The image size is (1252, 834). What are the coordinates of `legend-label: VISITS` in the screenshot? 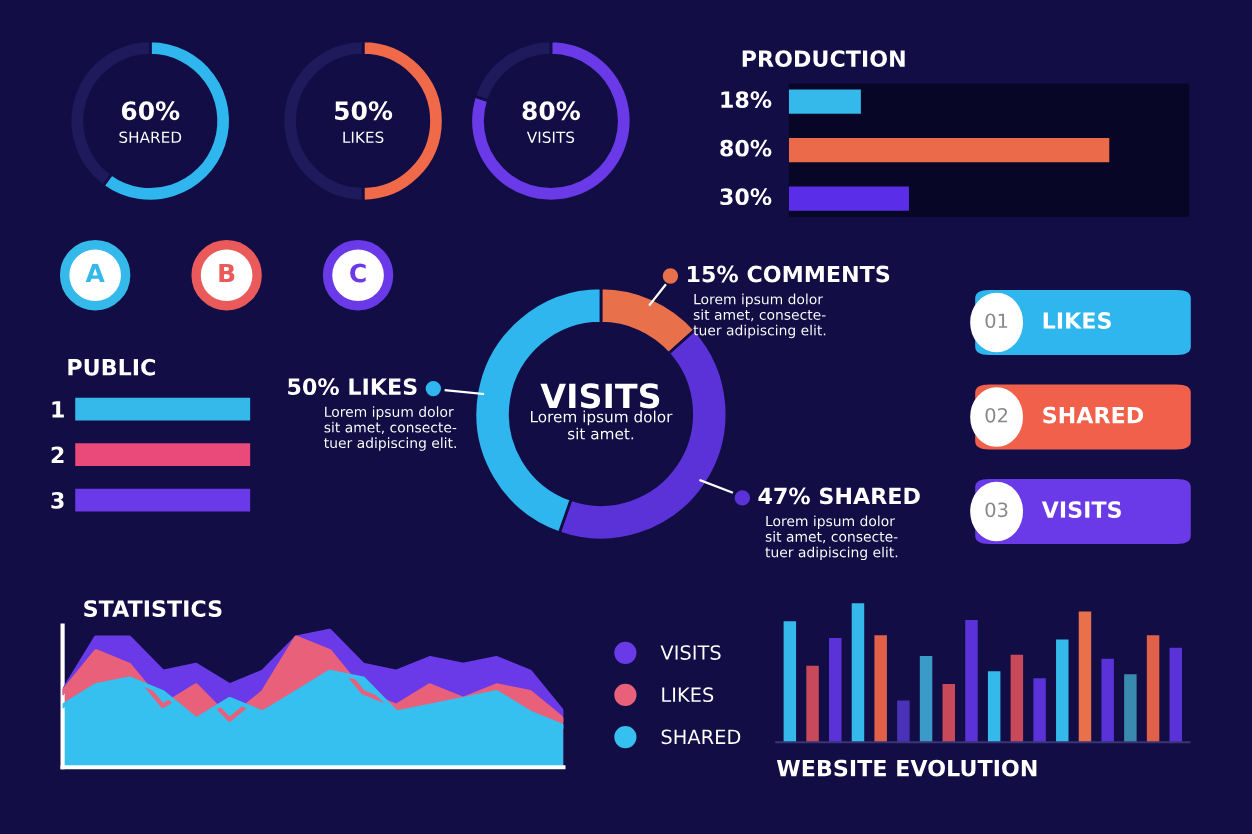 It's located at (690, 652).